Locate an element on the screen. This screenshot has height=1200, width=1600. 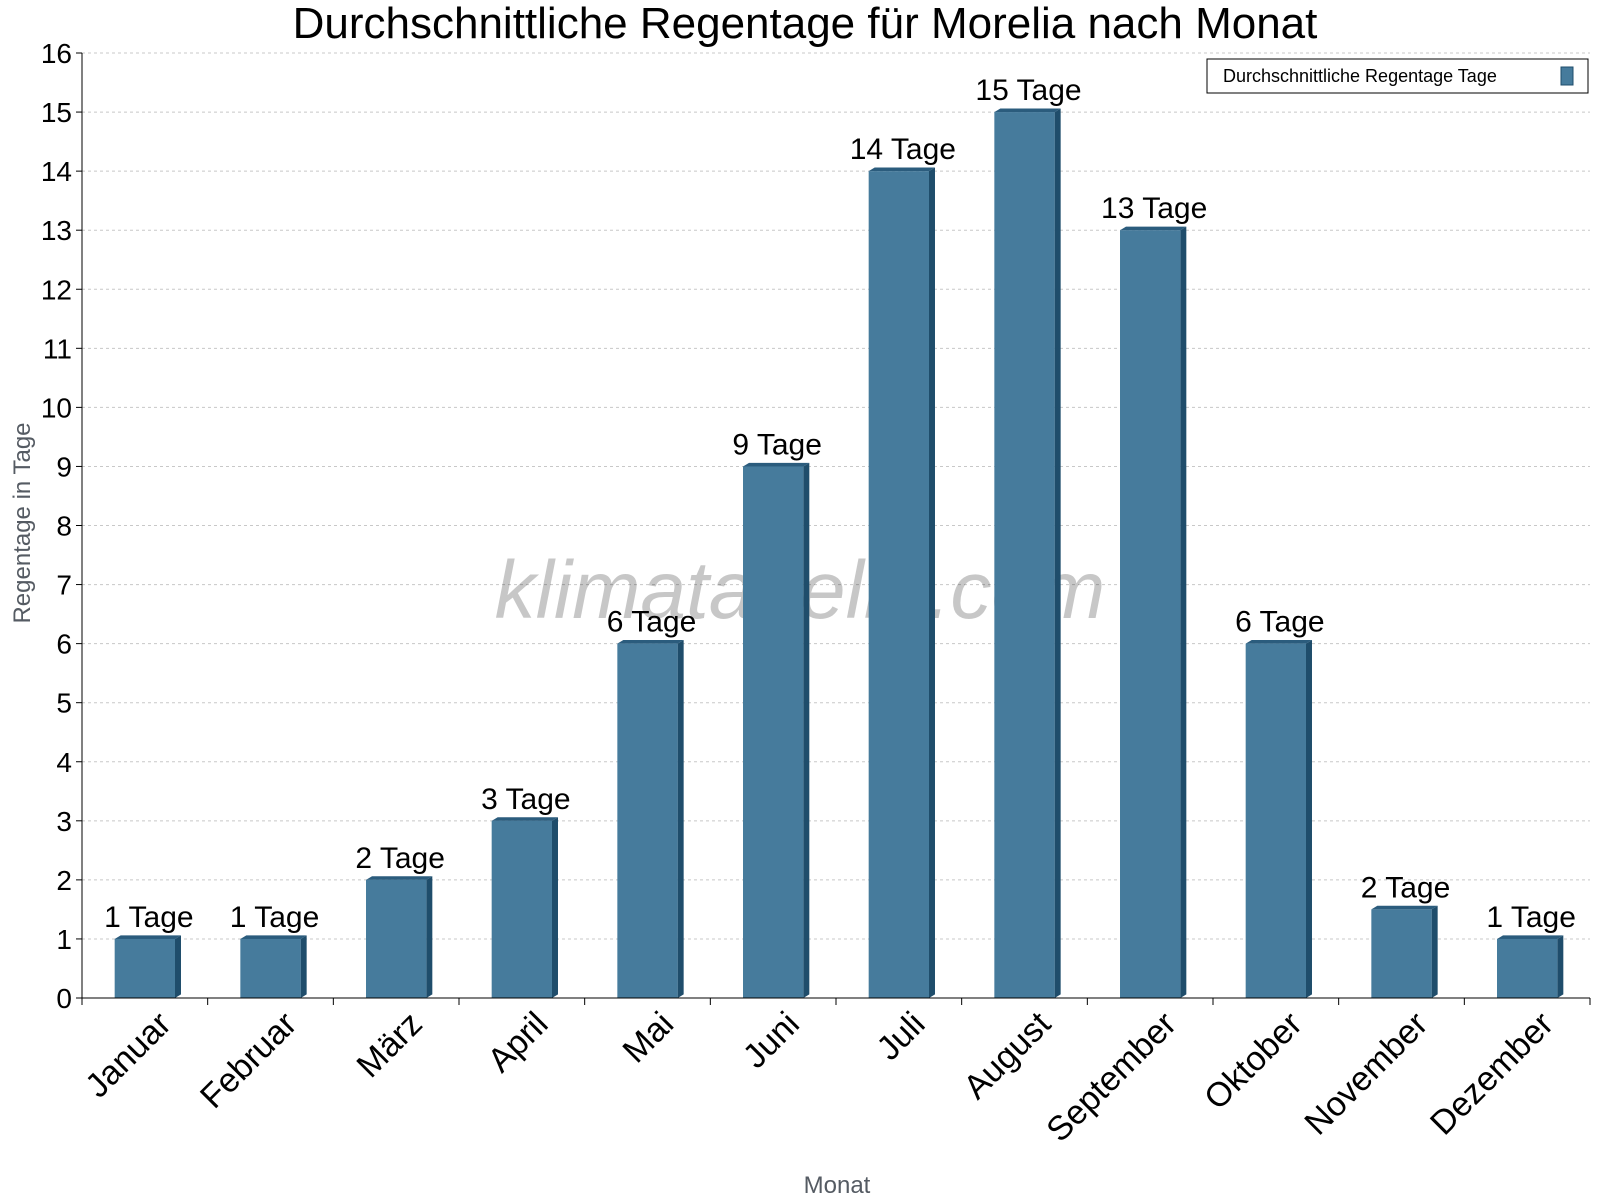
bar-front-juni is located at coordinates (773, 732).